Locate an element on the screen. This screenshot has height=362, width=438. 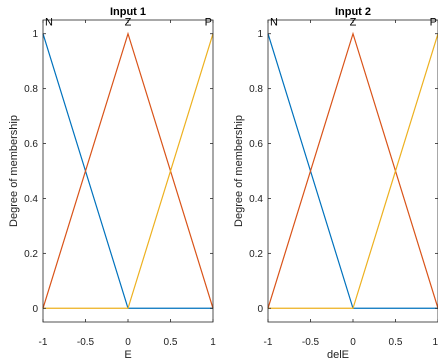
x-axis-label: delE is located at coordinates (338, 355).